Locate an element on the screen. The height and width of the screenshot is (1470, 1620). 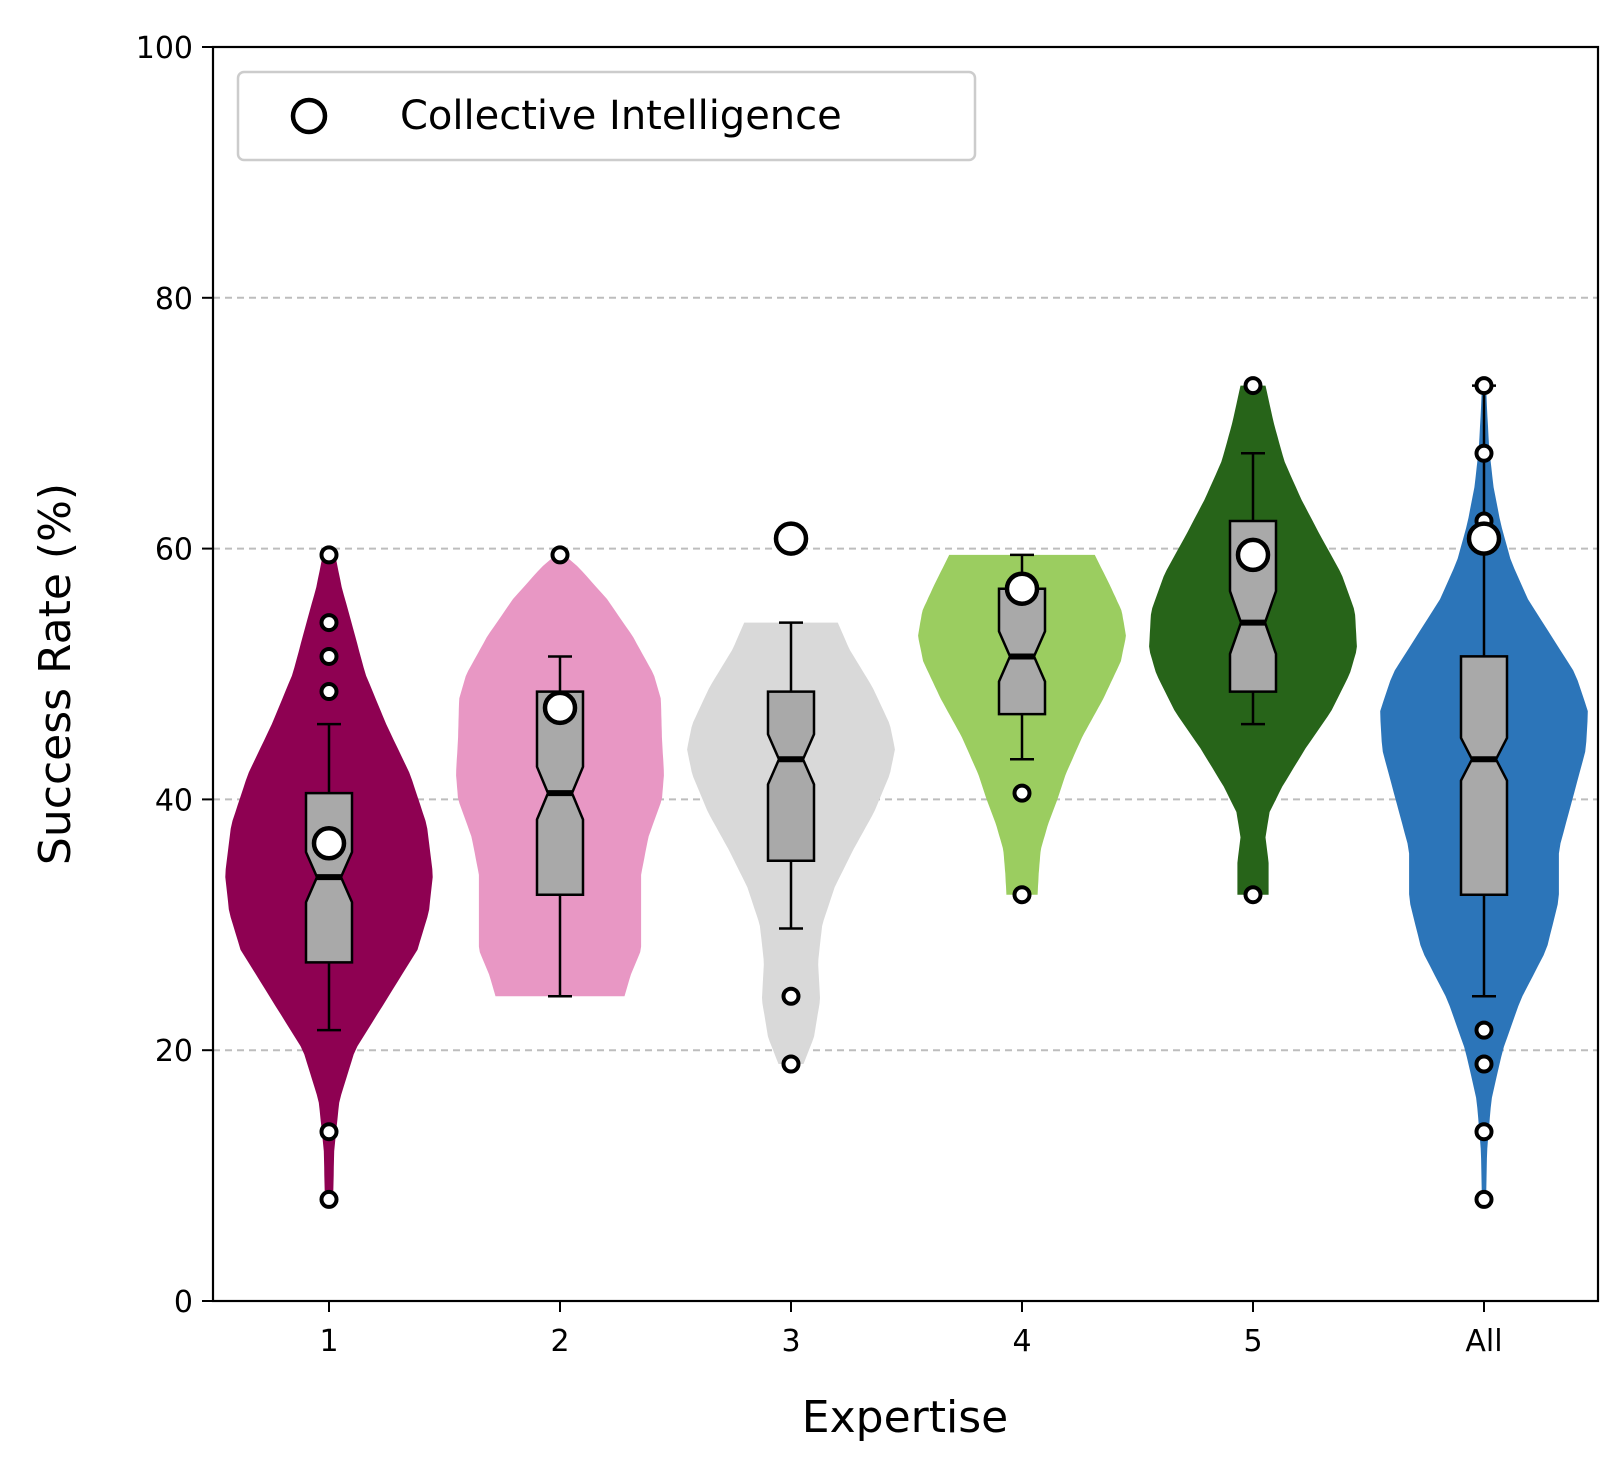
legend-marker is located at coordinates (309, 116).